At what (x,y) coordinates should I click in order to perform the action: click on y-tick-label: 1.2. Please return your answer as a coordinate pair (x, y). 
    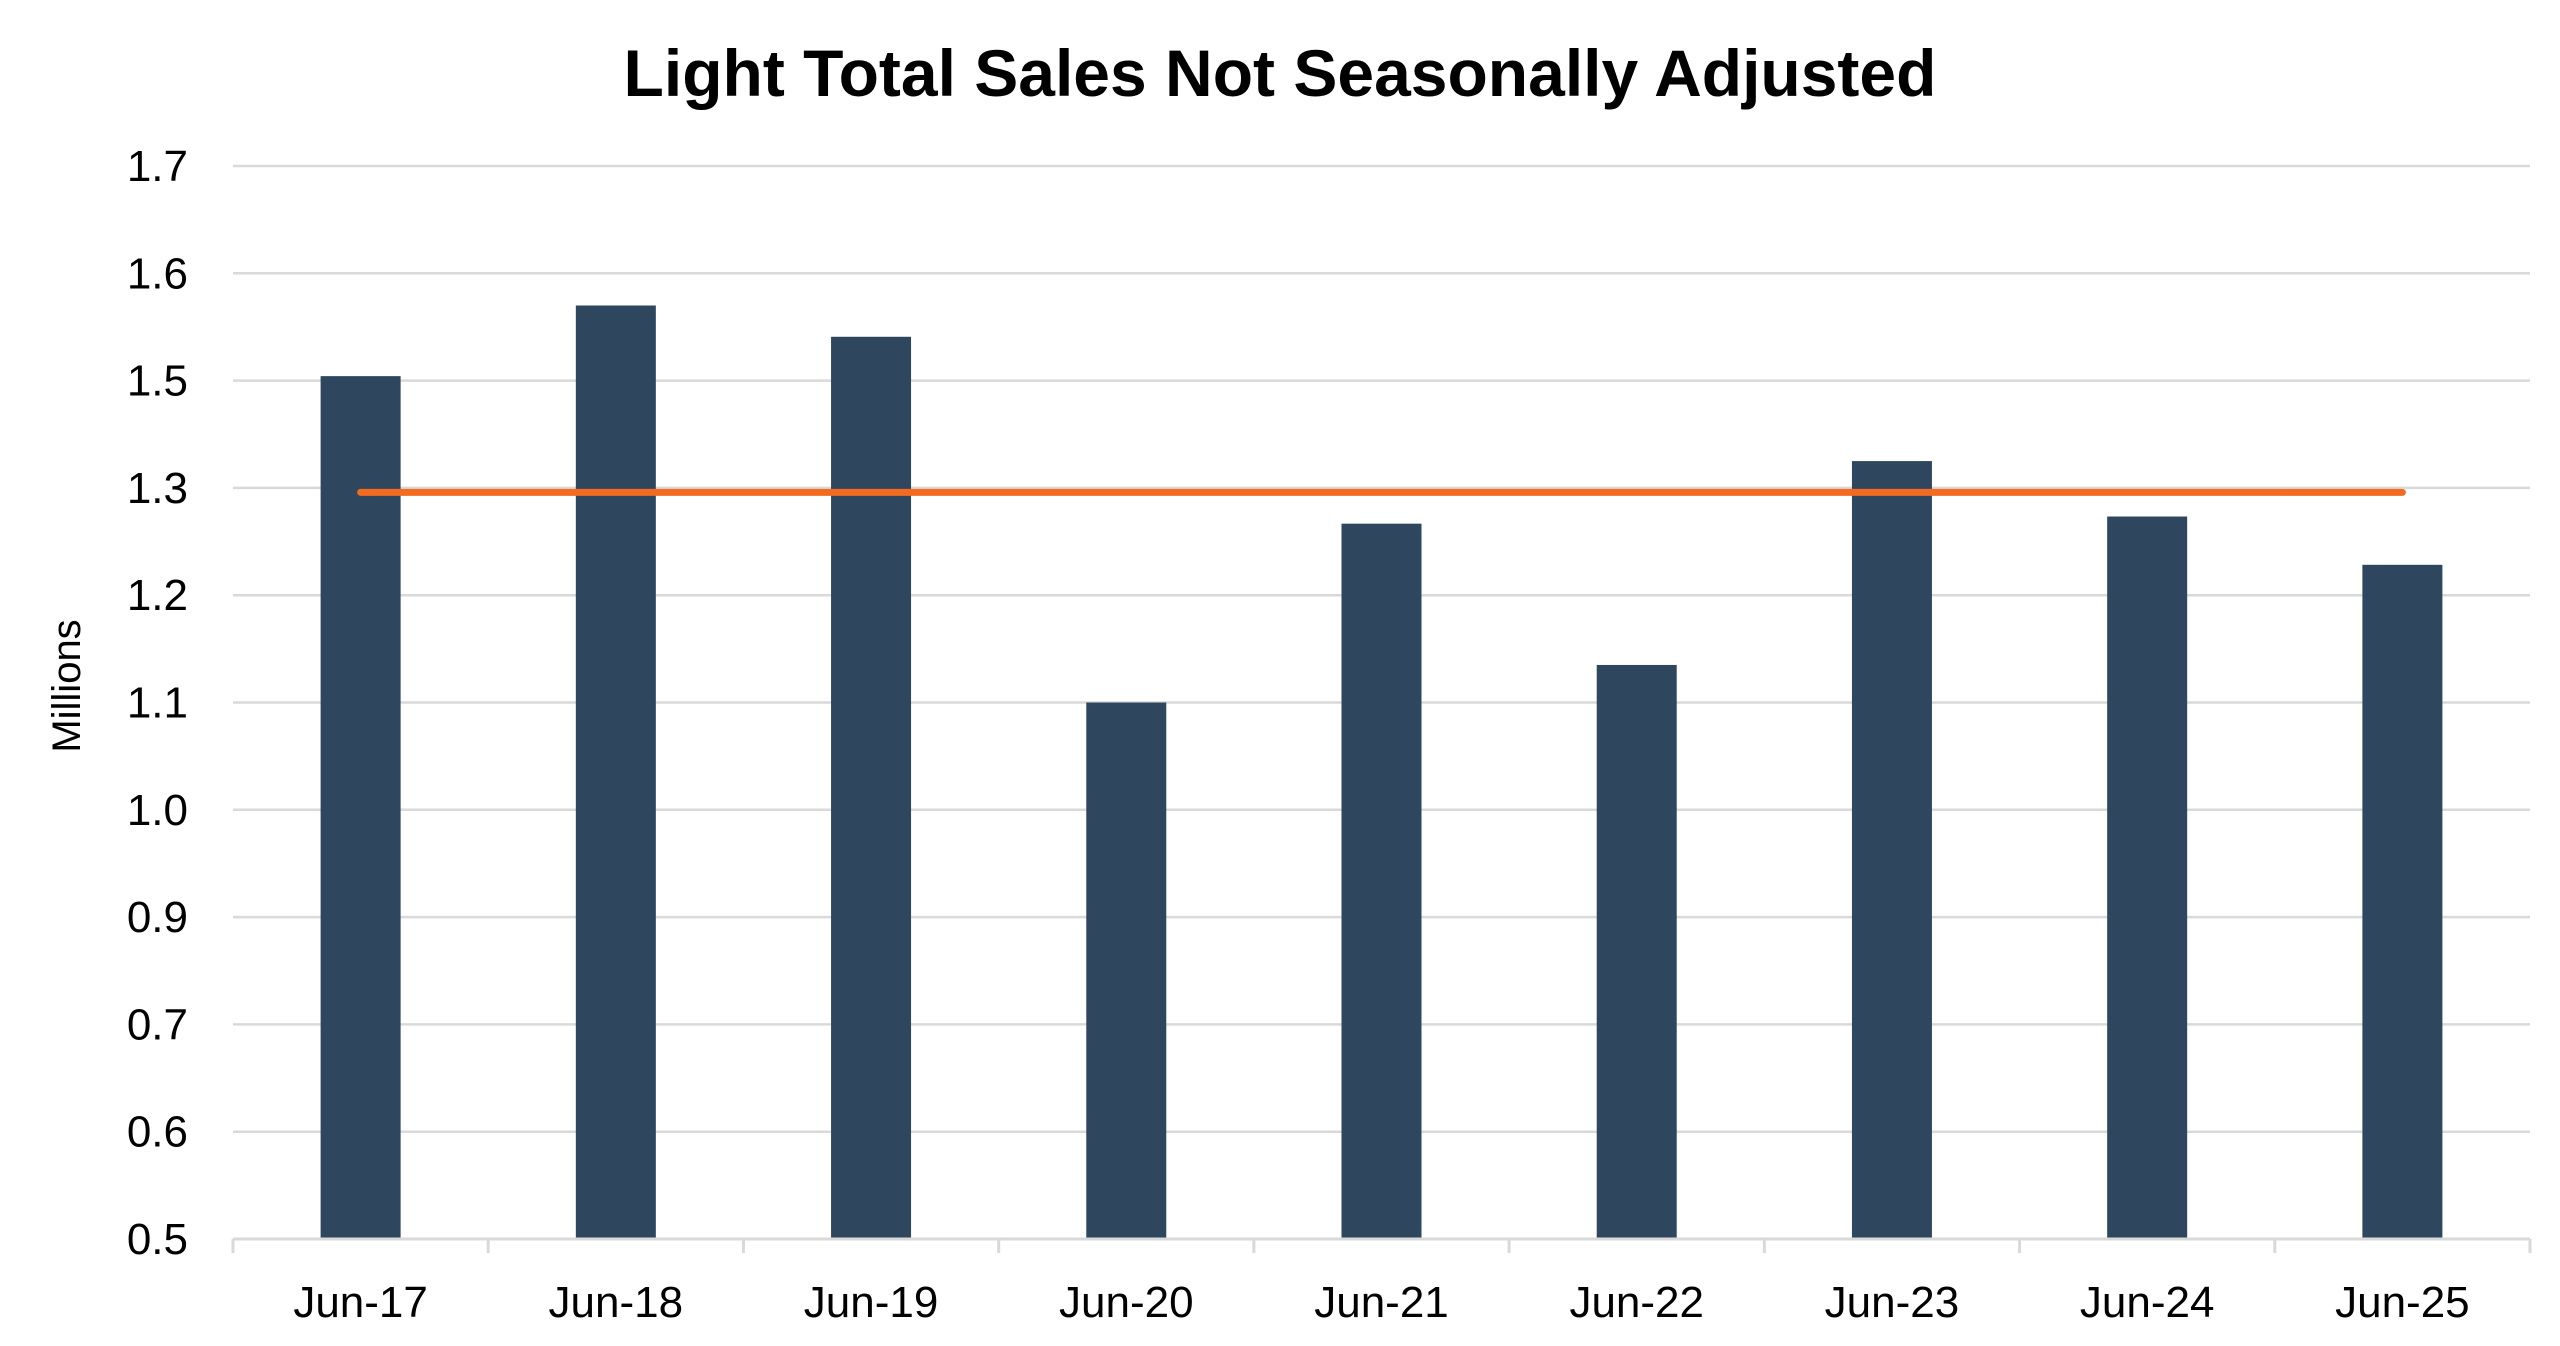
    Looking at the image, I should click on (157, 595).